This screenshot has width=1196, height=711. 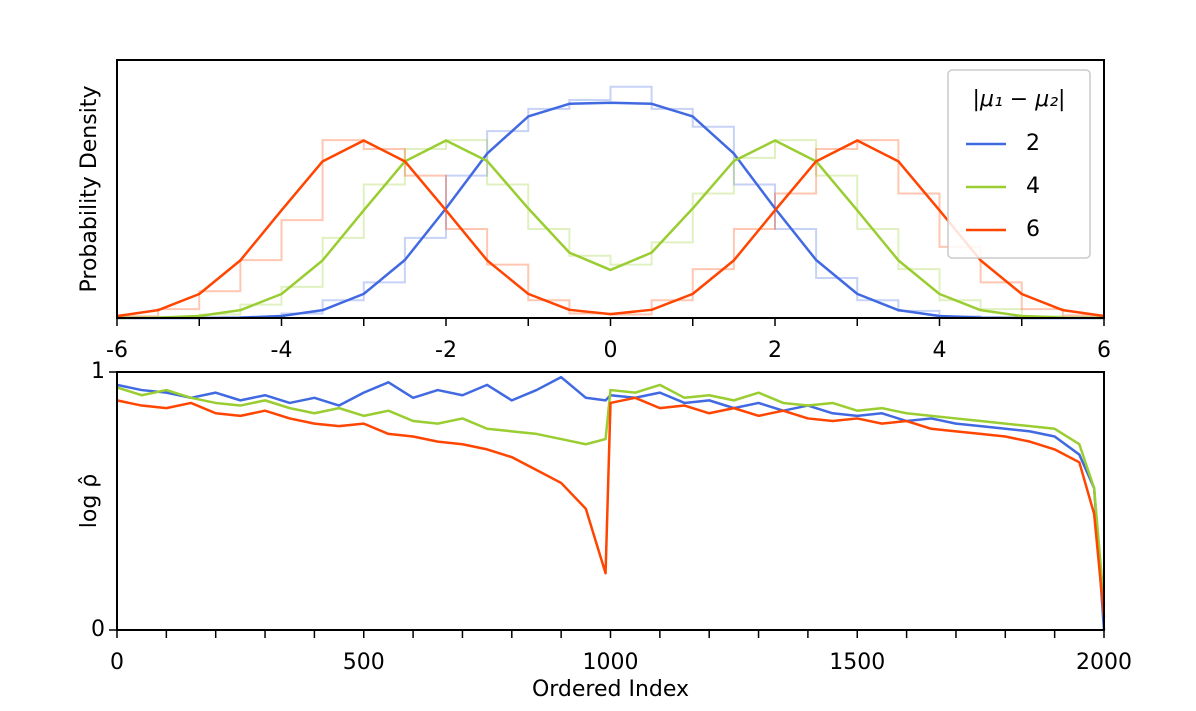 I want to click on x-tick-label: 6, so click(x=1104, y=350).